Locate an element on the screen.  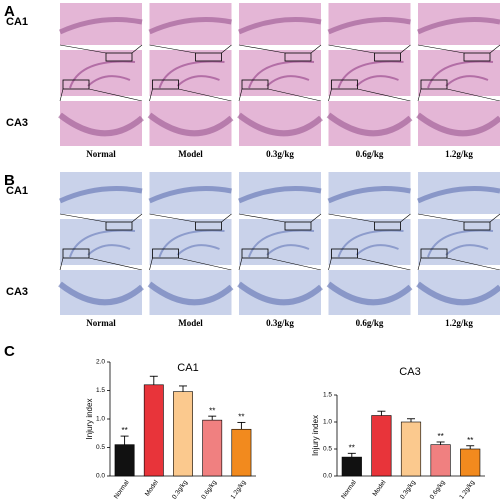
y-tick-label: 0.5 is located at coordinates (327, 449).